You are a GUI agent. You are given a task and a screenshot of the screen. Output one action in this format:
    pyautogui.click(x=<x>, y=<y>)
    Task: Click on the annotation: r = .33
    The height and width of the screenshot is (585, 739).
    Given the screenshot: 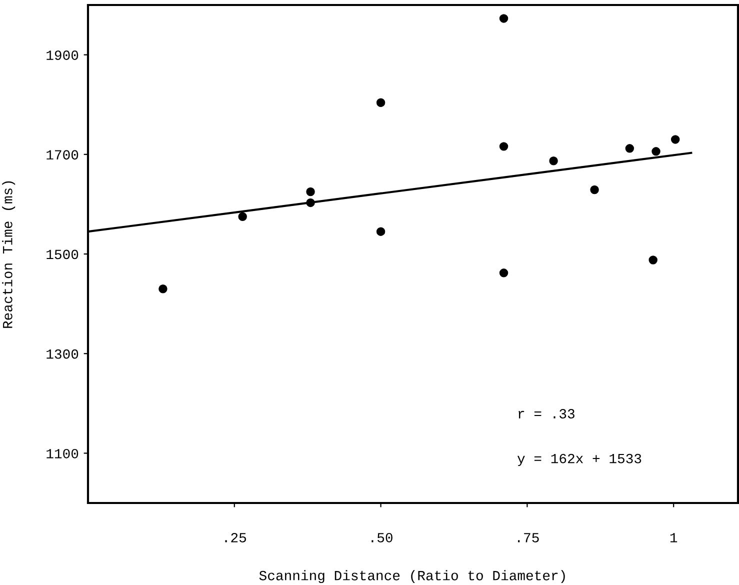 What is the action you would take?
    pyautogui.click(x=546, y=413)
    